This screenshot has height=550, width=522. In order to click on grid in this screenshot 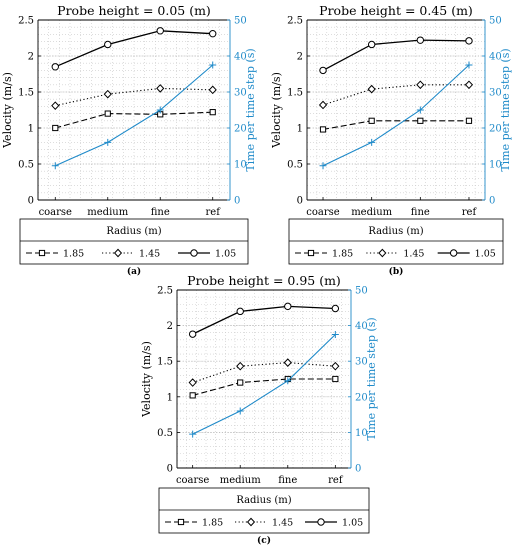, I will do `click(396, 110)`.